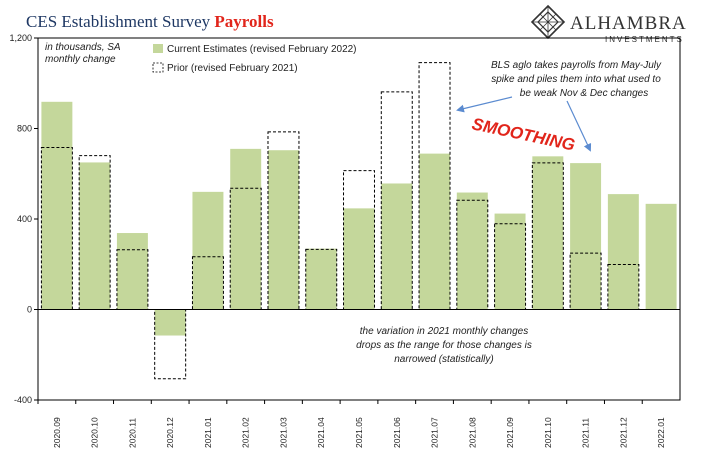 The image size is (705, 461). I want to click on y-tick-label: -400, so click(23, 400).